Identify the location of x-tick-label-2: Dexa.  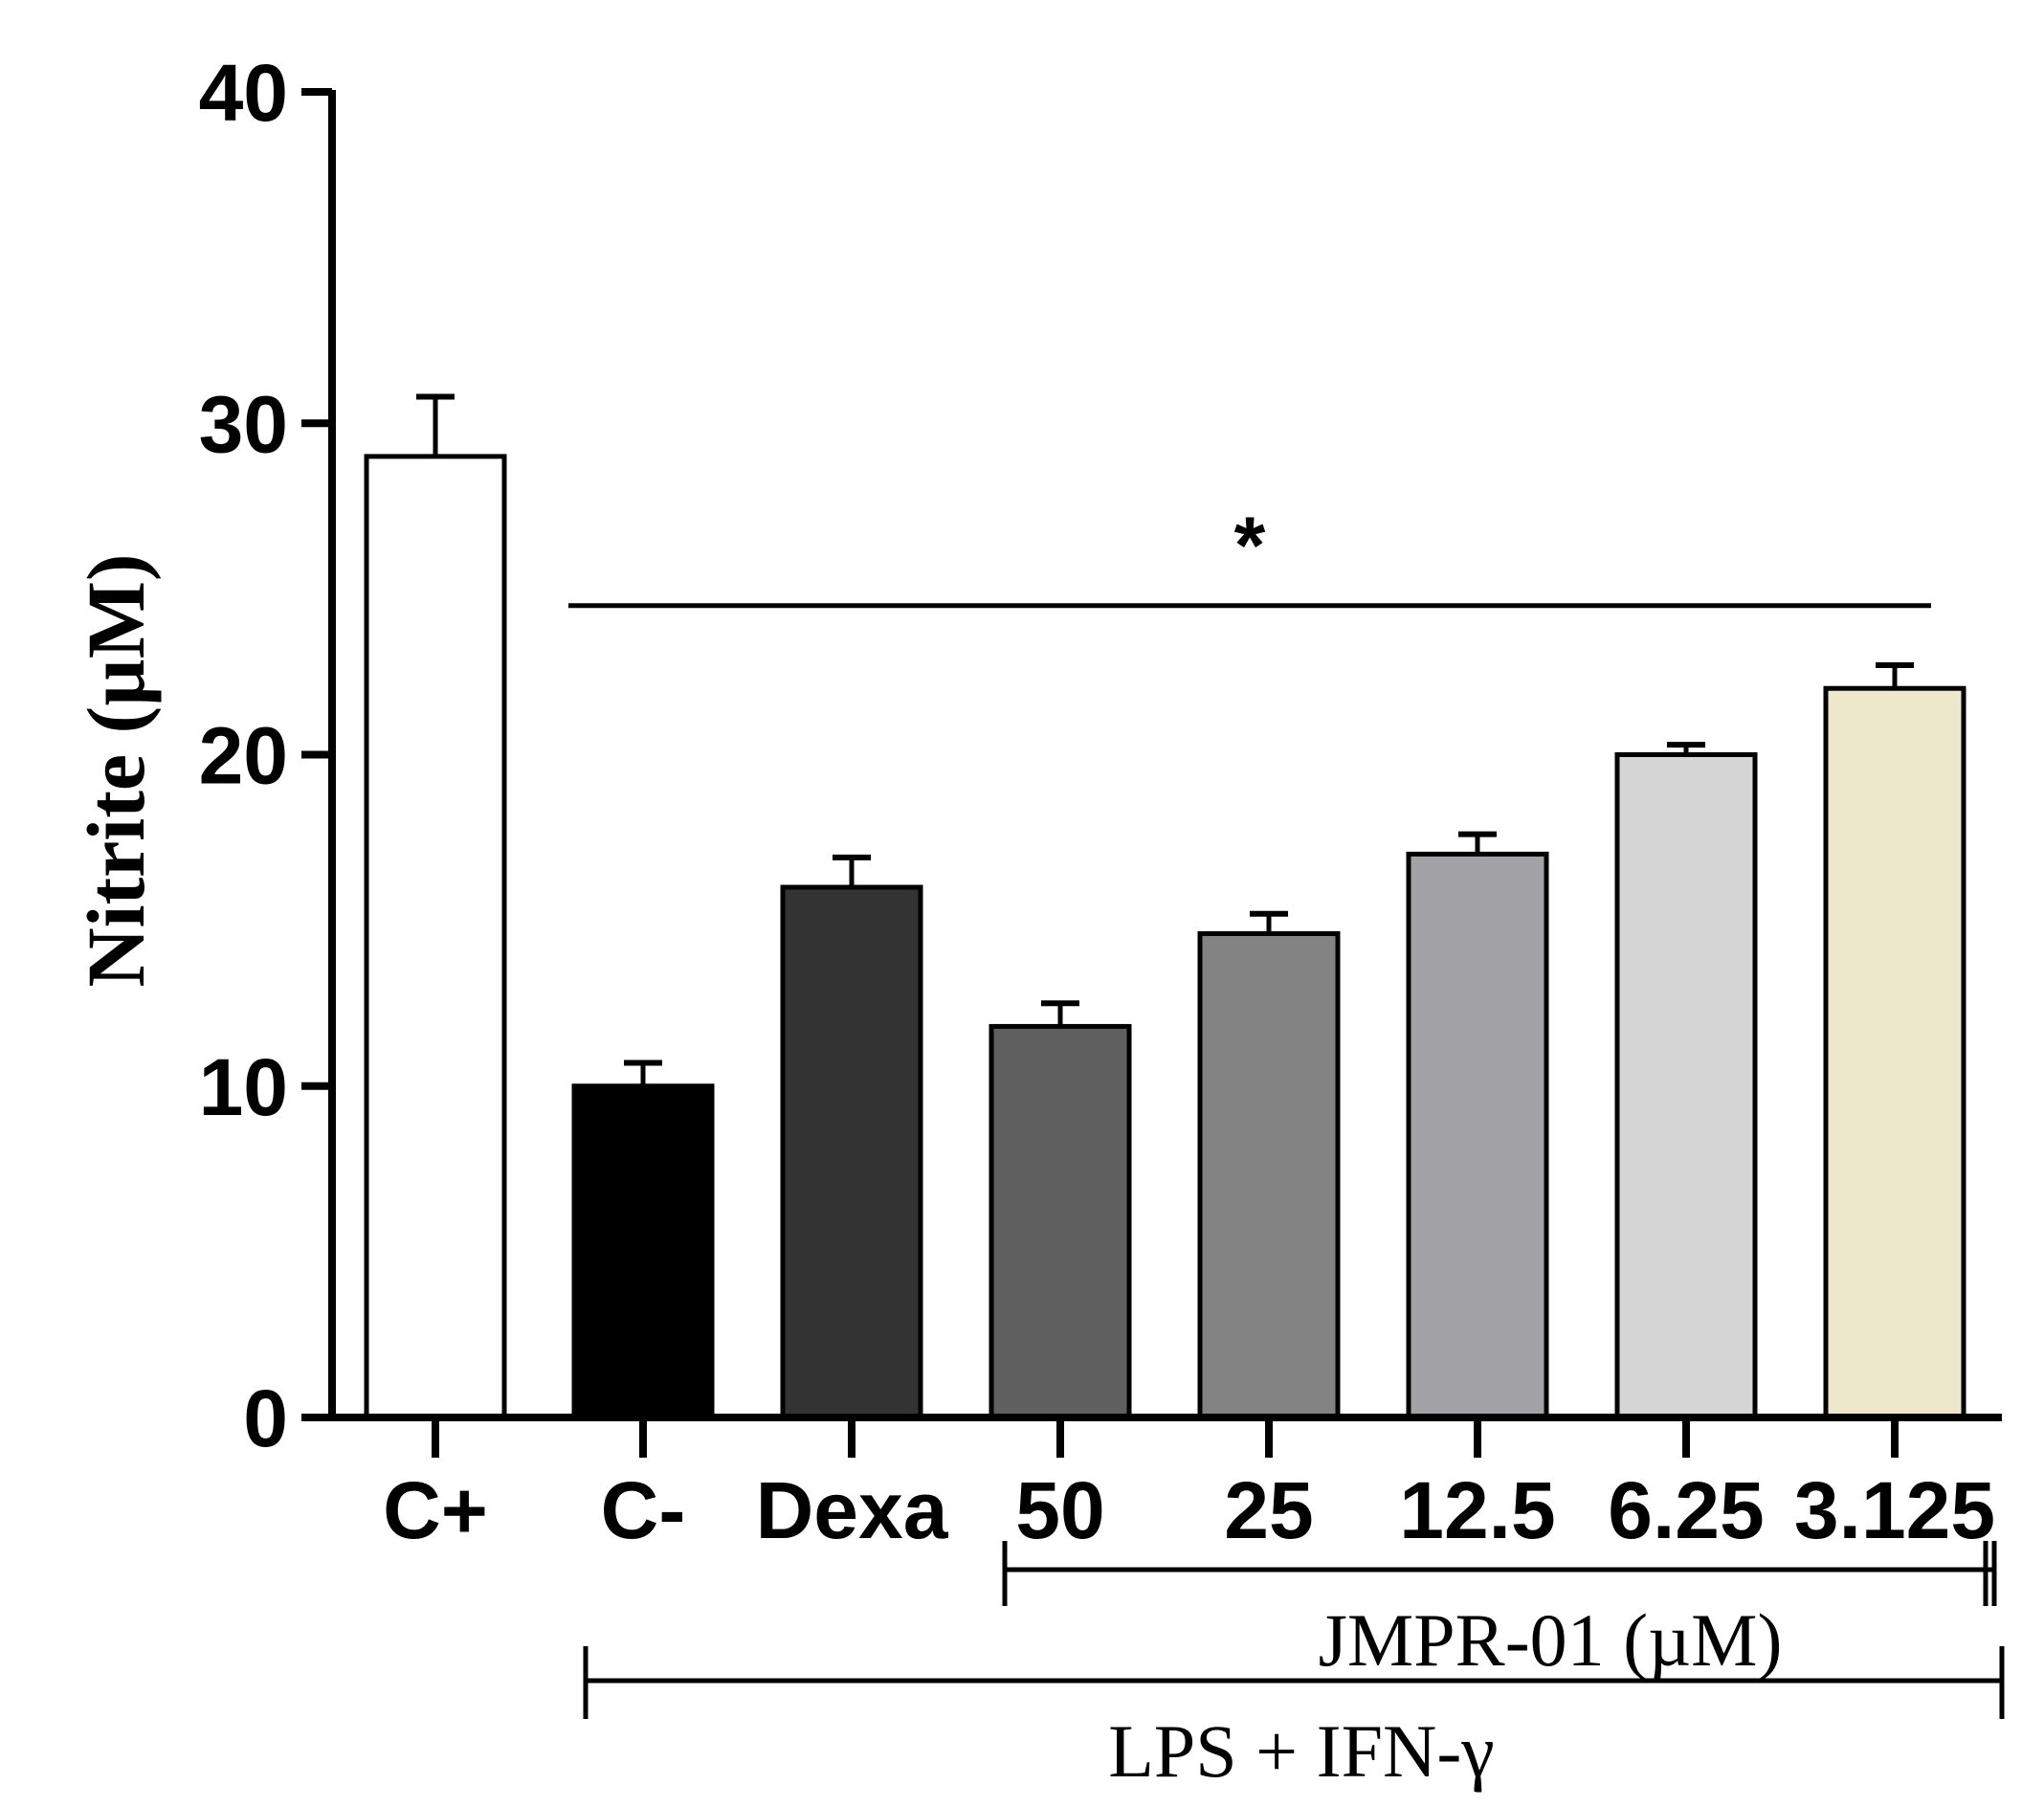
(853, 1510).